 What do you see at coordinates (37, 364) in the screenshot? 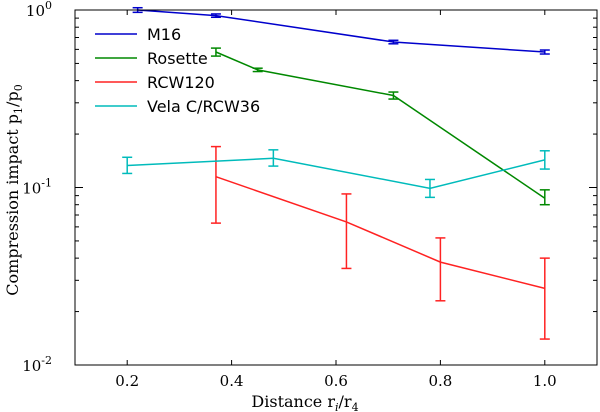
I see `y-tick-label: 10⁻²` at bounding box center [37, 364].